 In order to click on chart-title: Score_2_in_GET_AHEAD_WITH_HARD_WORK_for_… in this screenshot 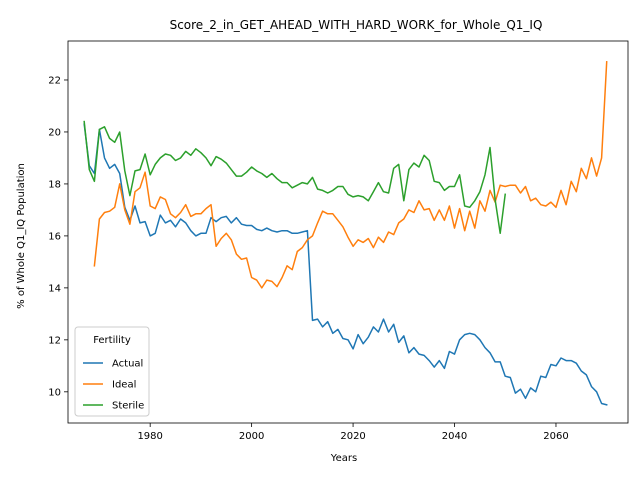, I will do `click(356, 25)`.